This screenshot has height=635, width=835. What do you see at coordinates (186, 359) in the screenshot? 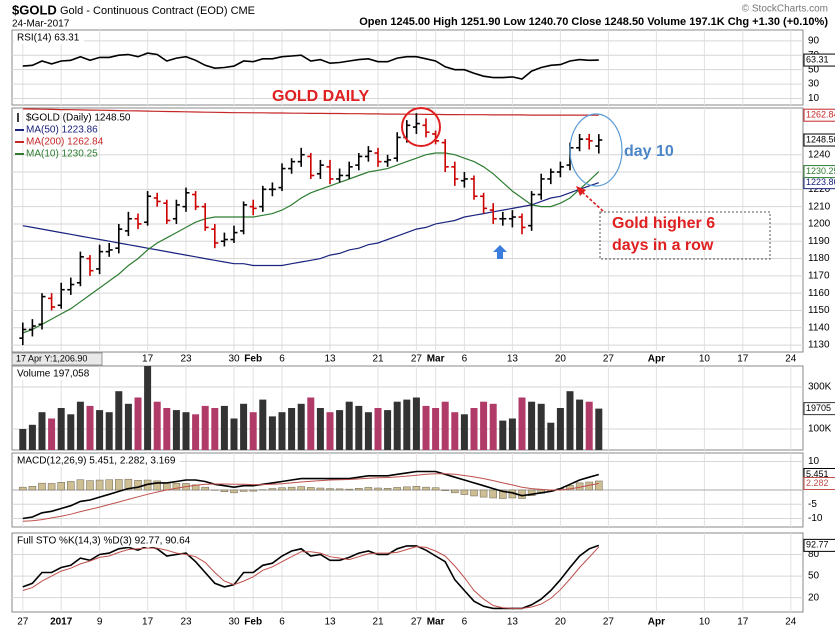
I see `x-tick-label: 23` at bounding box center [186, 359].